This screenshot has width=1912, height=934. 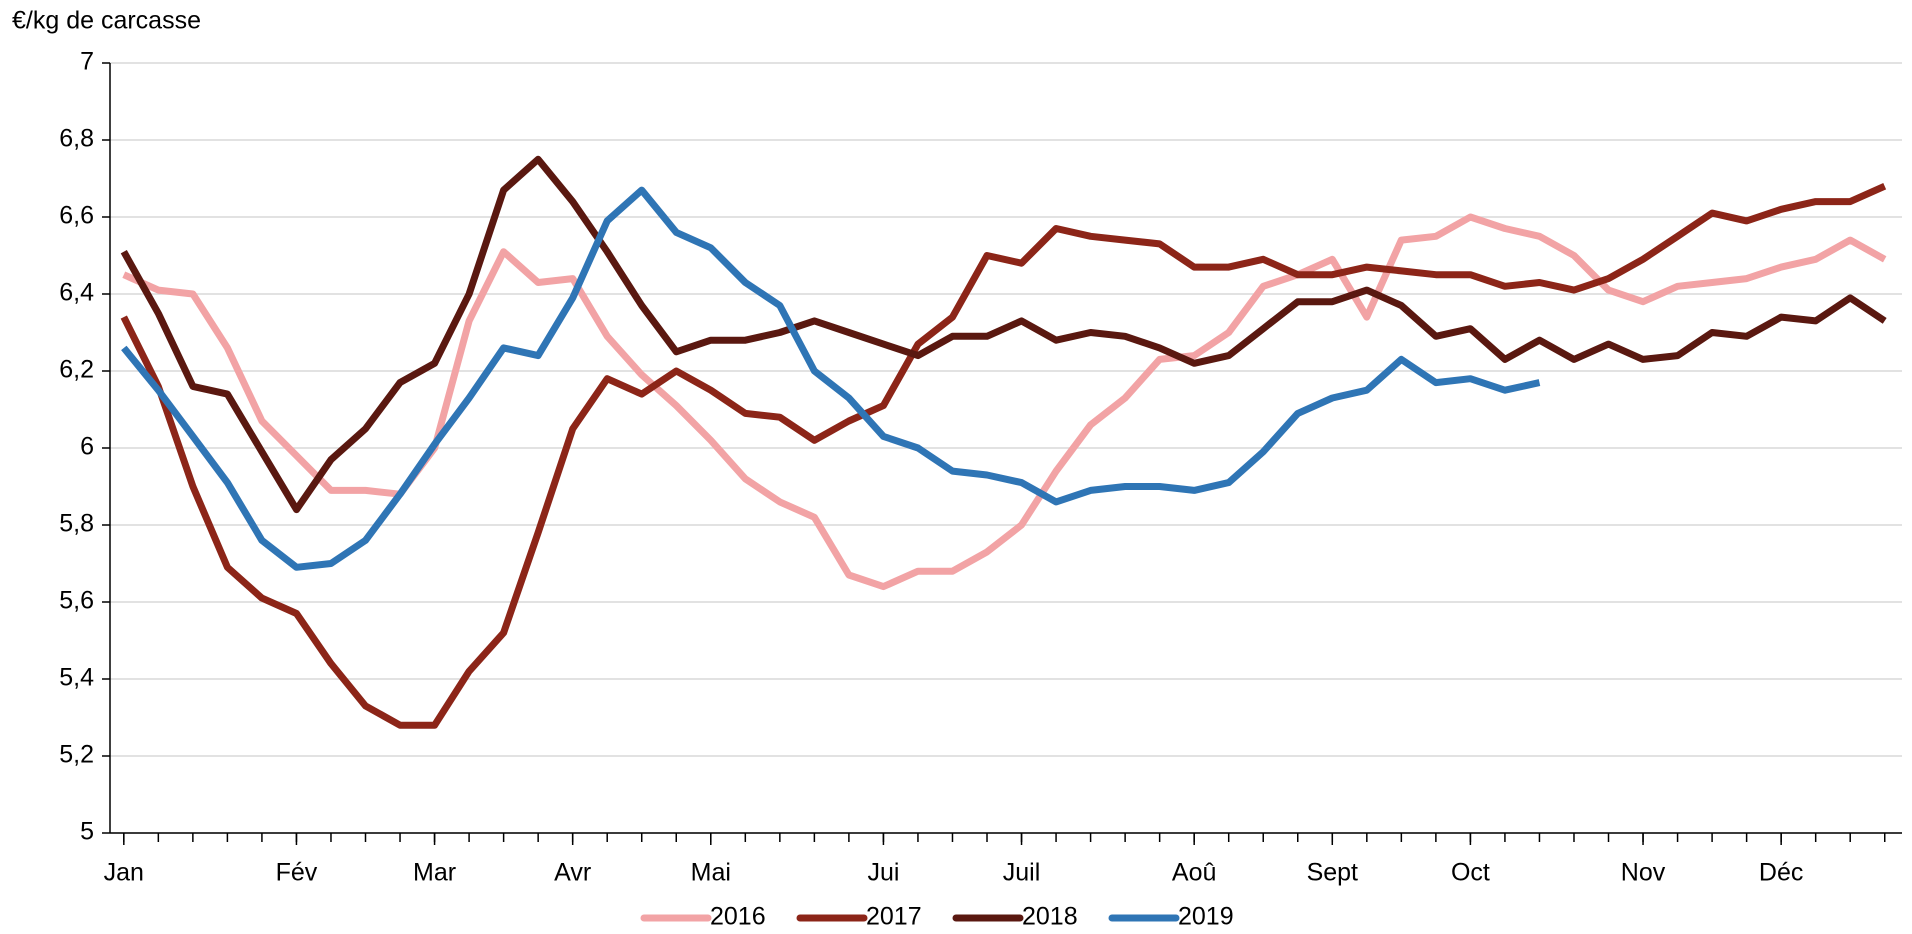 What do you see at coordinates (87, 447) in the screenshot?
I see `y-tick-label: 6` at bounding box center [87, 447].